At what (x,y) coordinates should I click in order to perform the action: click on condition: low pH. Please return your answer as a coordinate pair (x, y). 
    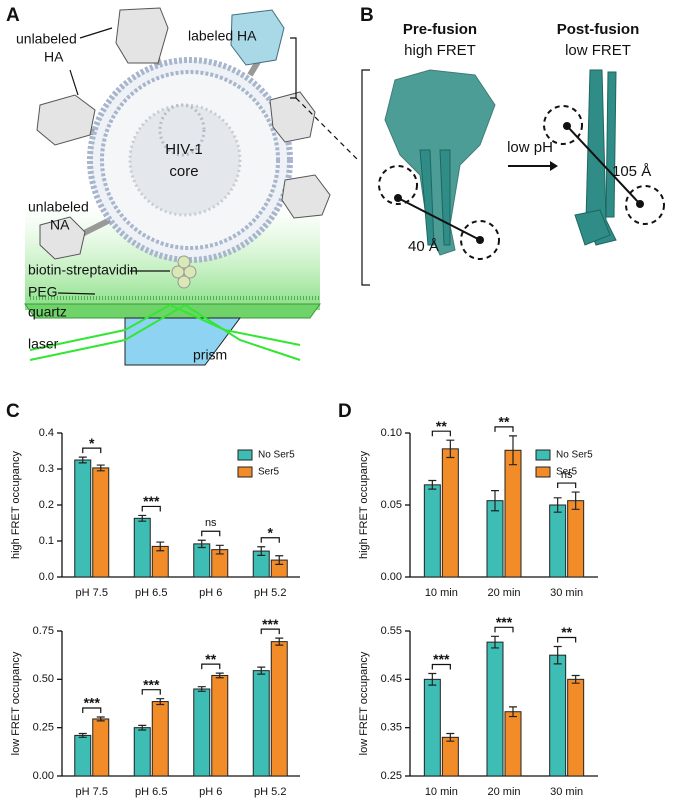
    Looking at the image, I should click on (530, 147).